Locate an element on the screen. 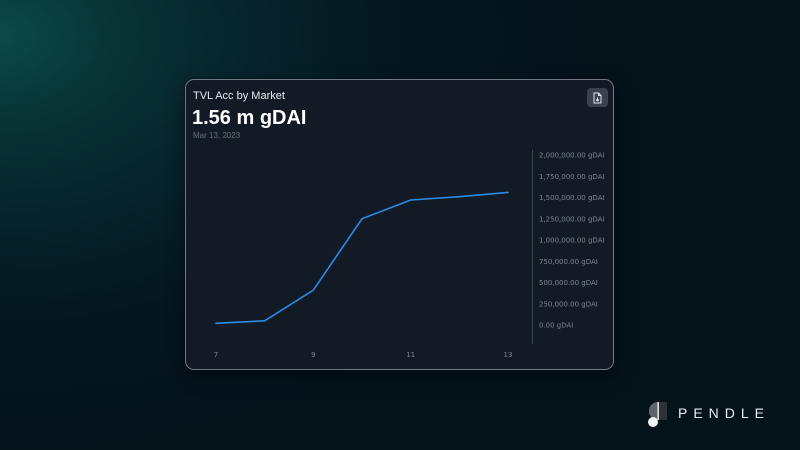  x-tick-label: 7 is located at coordinates (216, 355).